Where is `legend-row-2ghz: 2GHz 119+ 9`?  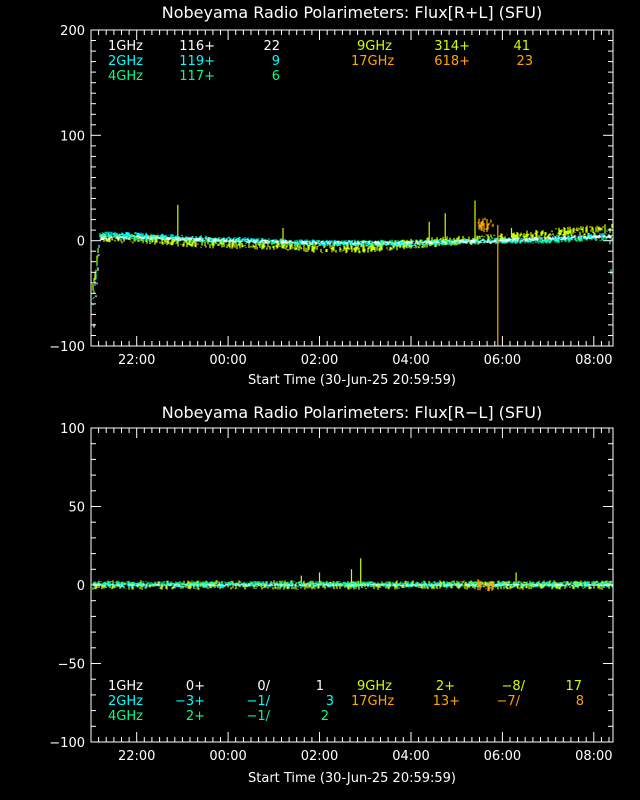 legend-row-2ghz: 2GHz 119+ 9 is located at coordinates (194, 61).